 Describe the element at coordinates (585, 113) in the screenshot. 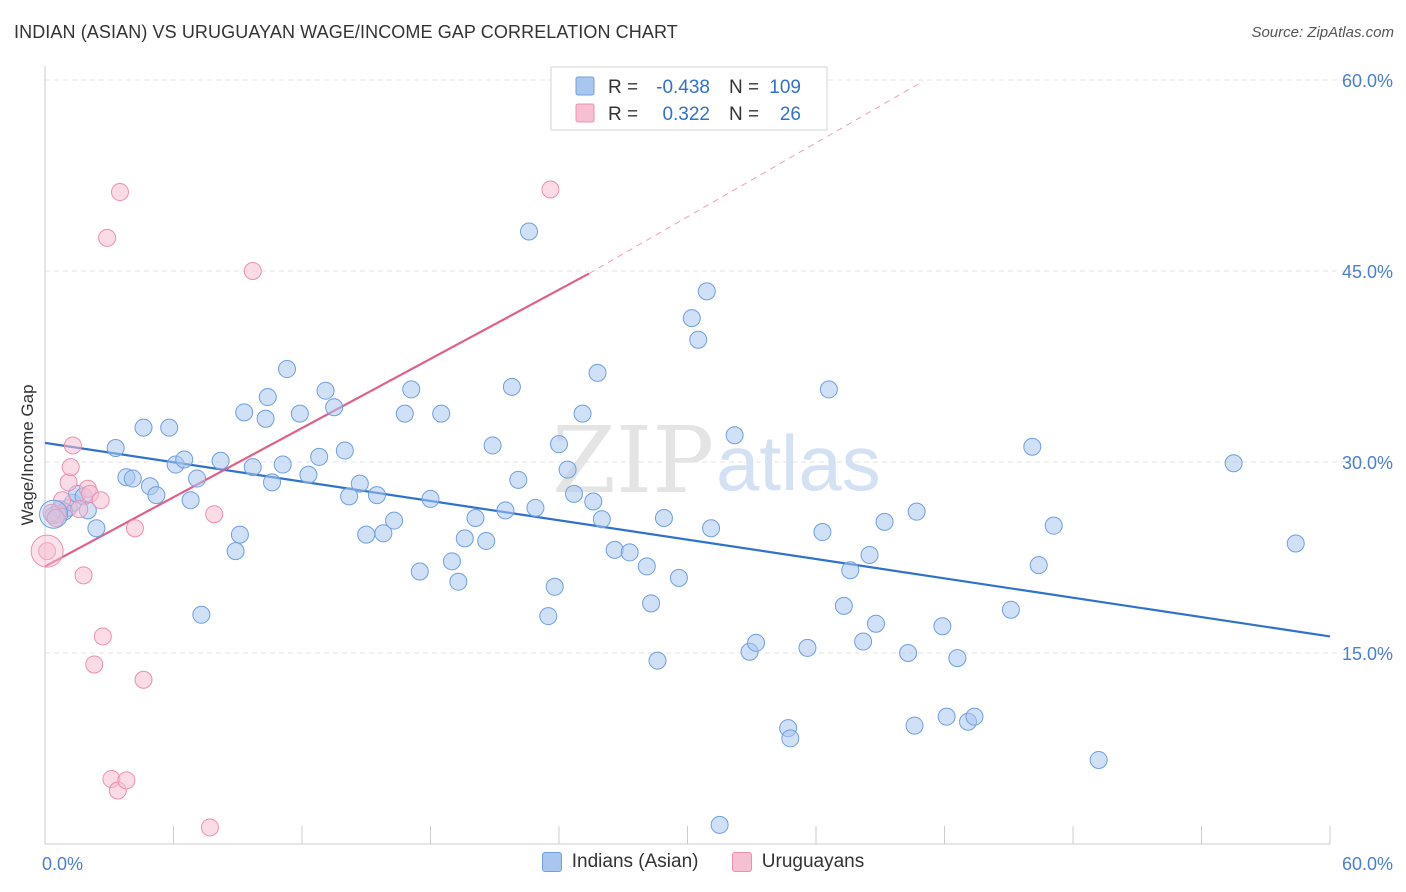

I see `legend-swatch-pink` at that location.